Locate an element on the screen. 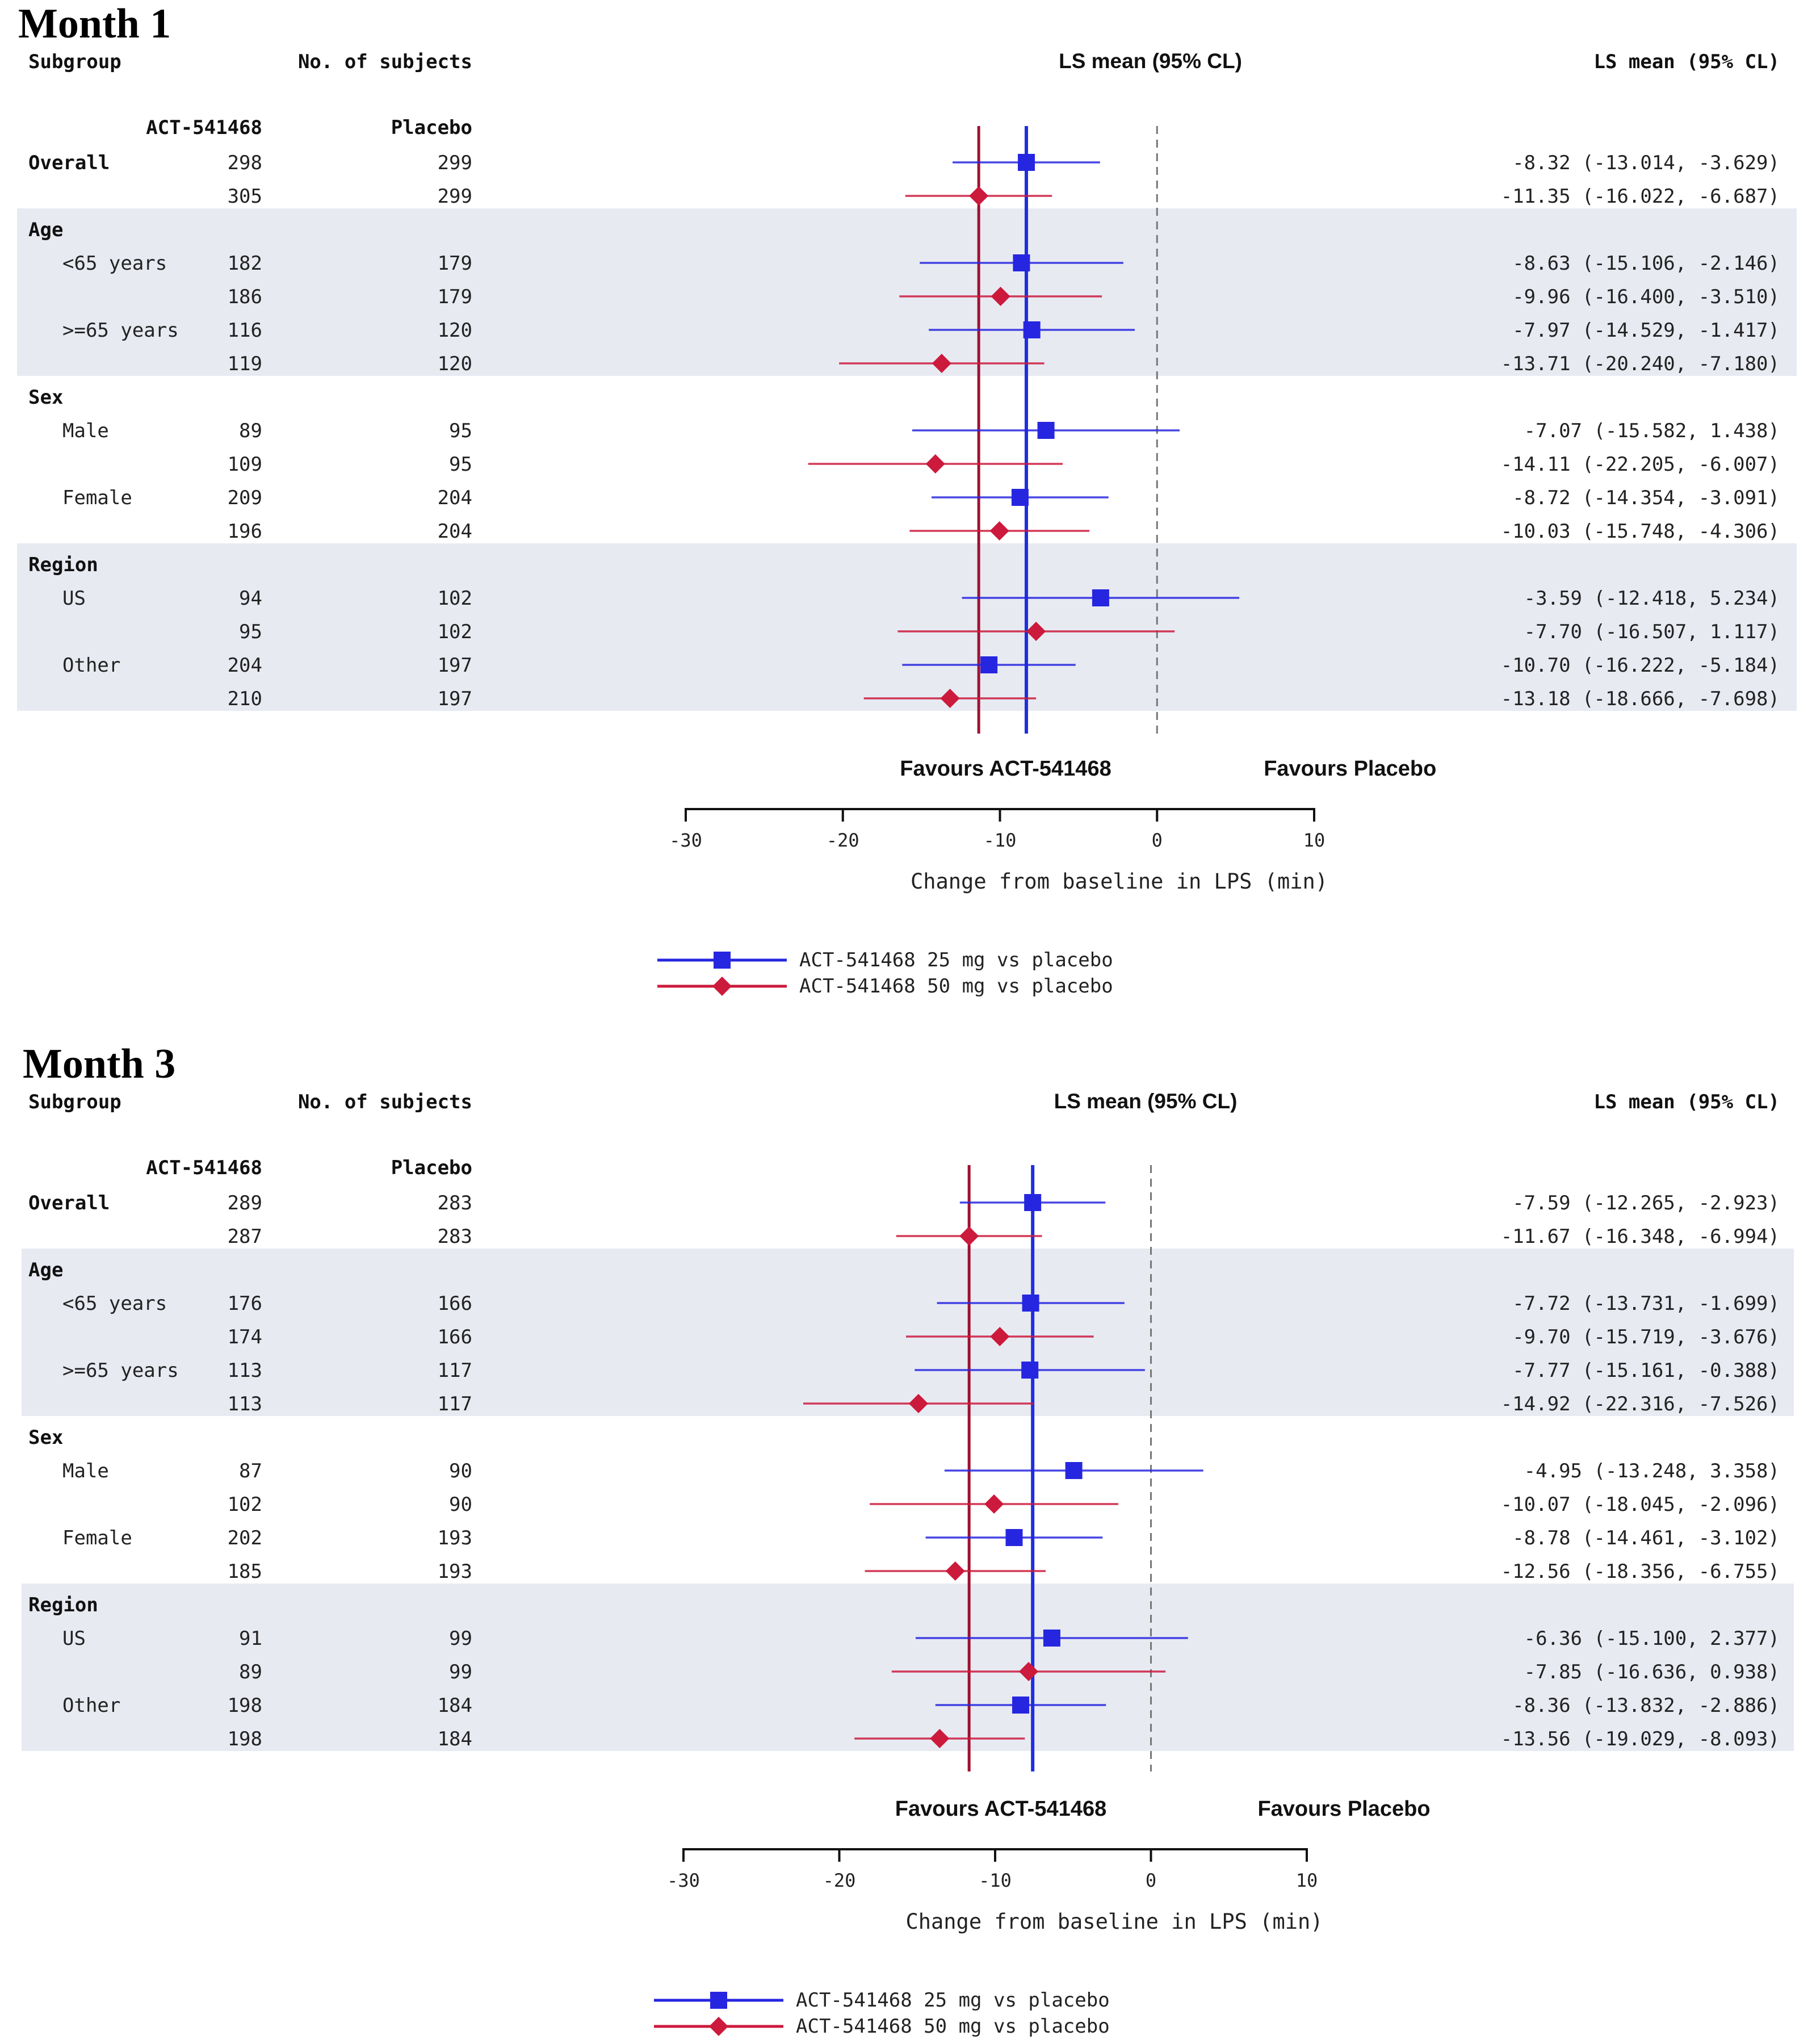 The width and height of the screenshot is (1812, 2044). ls-mean-ci-text: -7.77 (-15.161, -0.388) is located at coordinates (1646, 1370).